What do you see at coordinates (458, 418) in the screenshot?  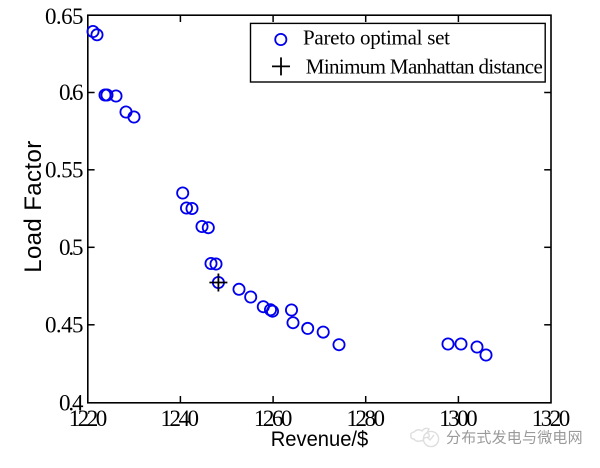 I see `svg-text: 1300` at bounding box center [458, 418].